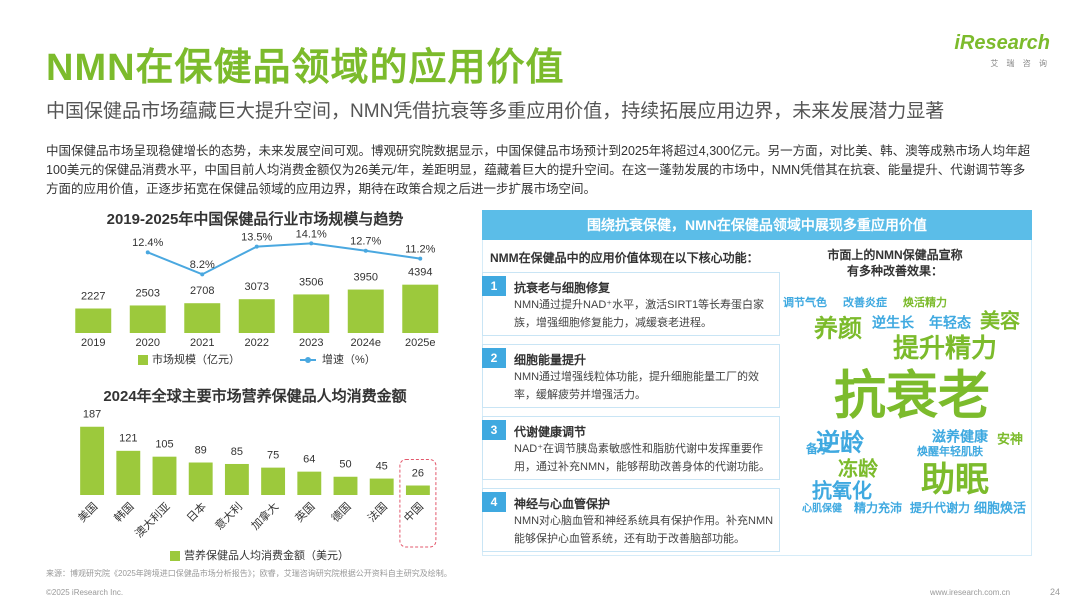 The width and height of the screenshot is (1080, 608). I want to click on data-label: 4394, so click(420, 273).